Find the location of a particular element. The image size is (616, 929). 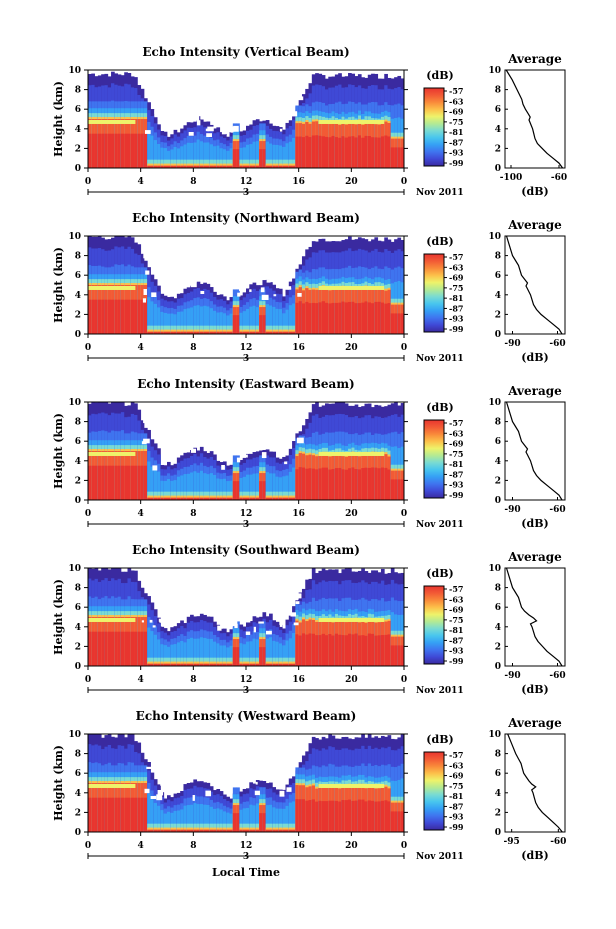

colorbar-tick-label: -75 is located at coordinates (456, 786).